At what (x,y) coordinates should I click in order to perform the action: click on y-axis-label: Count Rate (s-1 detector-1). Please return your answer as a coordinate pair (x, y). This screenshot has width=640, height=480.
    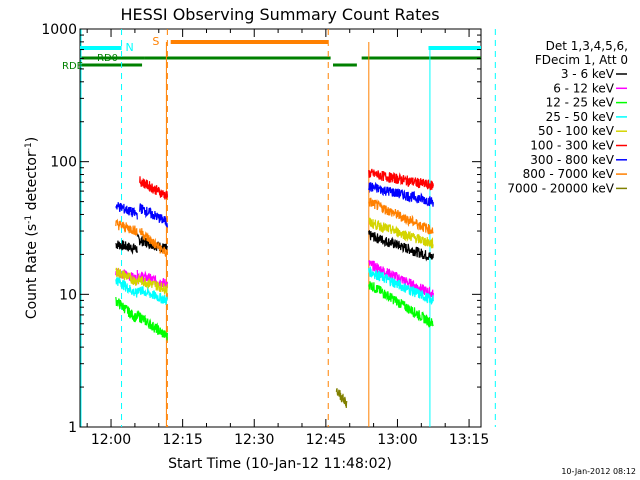
    Looking at the image, I should click on (32, 228).